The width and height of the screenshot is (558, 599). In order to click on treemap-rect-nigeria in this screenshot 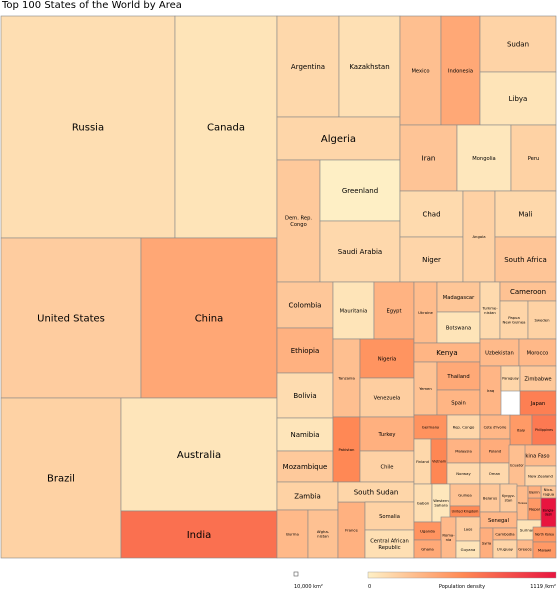, I will do `click(387, 358)`.